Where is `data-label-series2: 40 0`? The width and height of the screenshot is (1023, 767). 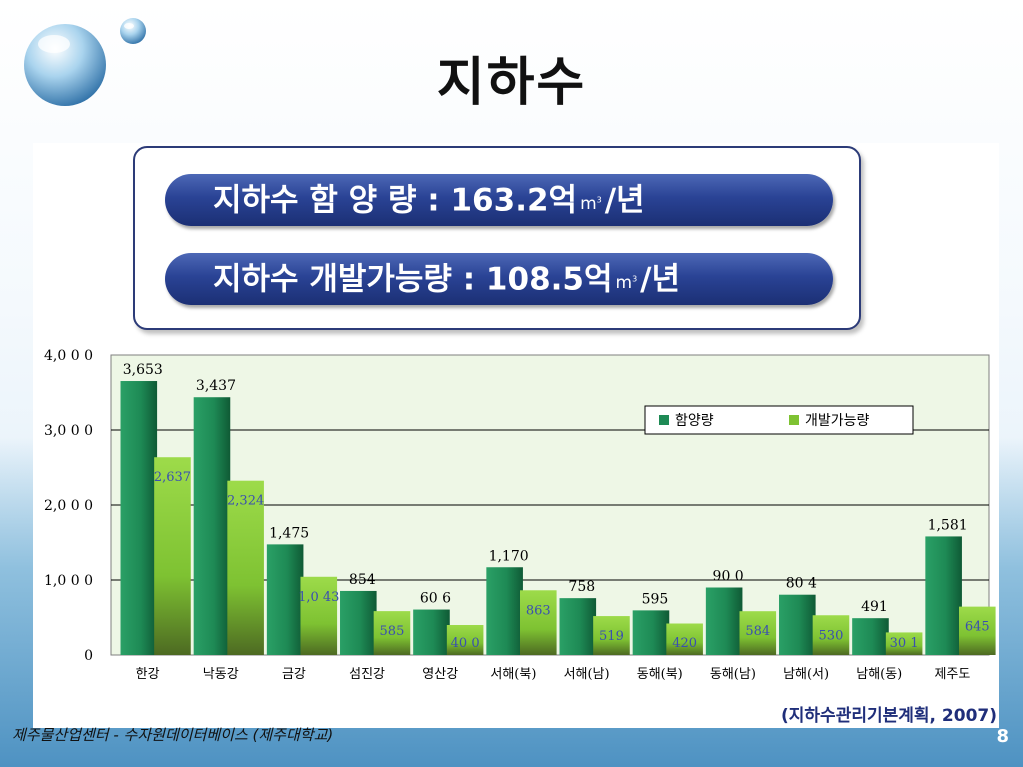 data-label-series2: 40 0 is located at coordinates (465, 643).